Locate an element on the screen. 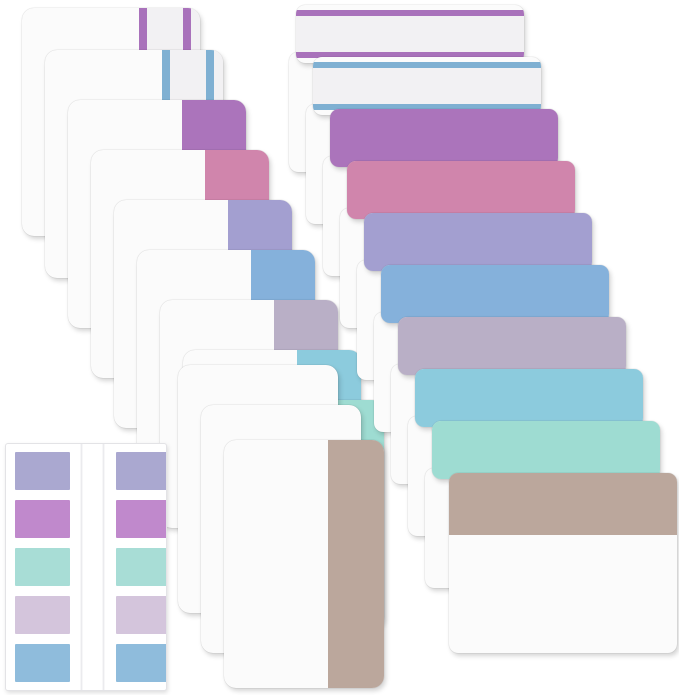 The height and width of the screenshot is (695, 679). sticker-sheet is located at coordinates (86, 567).